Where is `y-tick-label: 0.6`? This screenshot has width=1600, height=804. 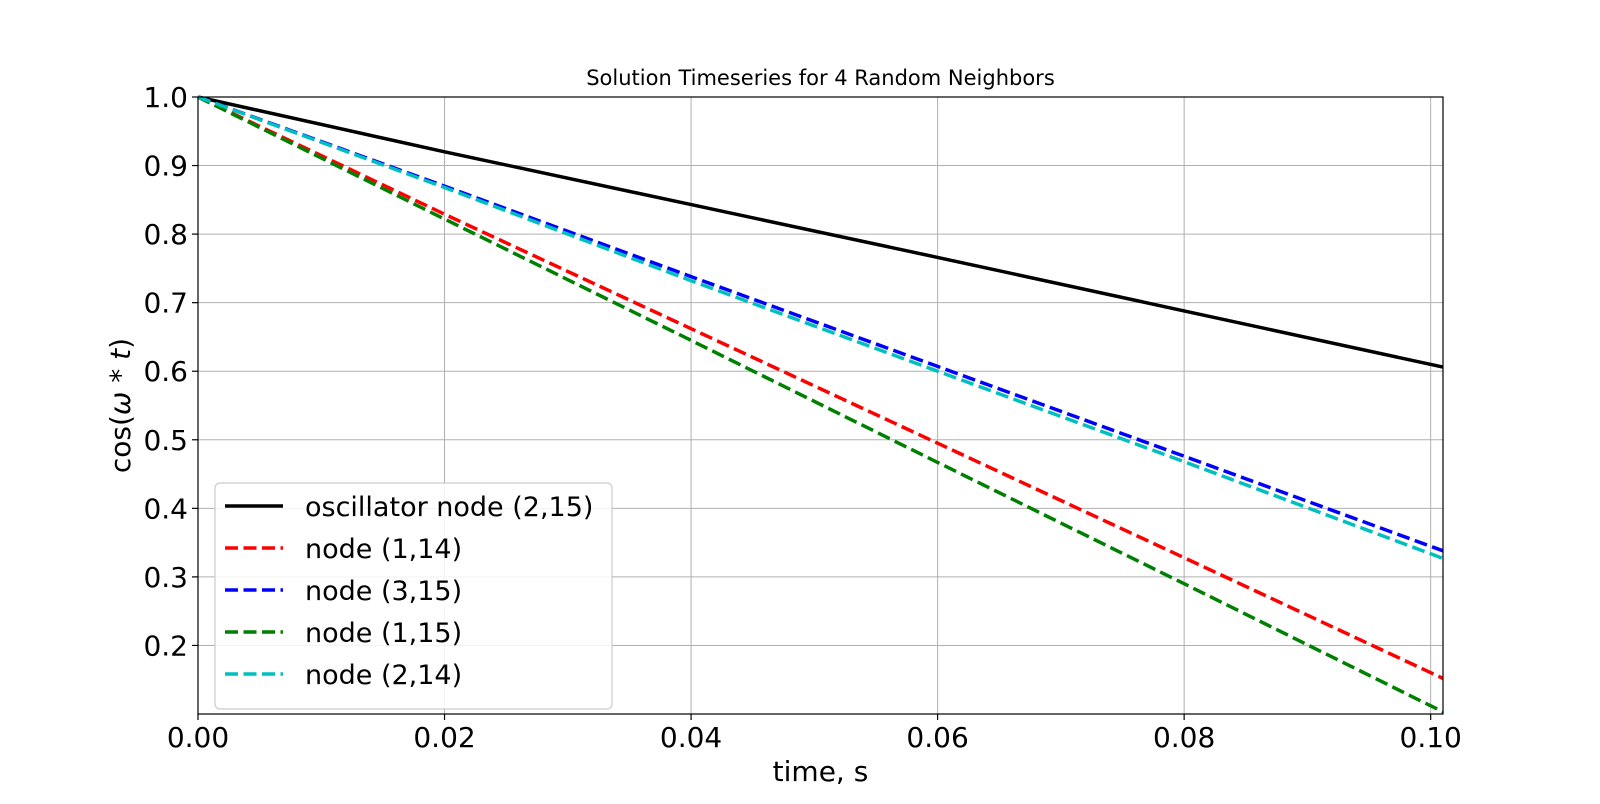 y-tick-label: 0.6 is located at coordinates (165, 371).